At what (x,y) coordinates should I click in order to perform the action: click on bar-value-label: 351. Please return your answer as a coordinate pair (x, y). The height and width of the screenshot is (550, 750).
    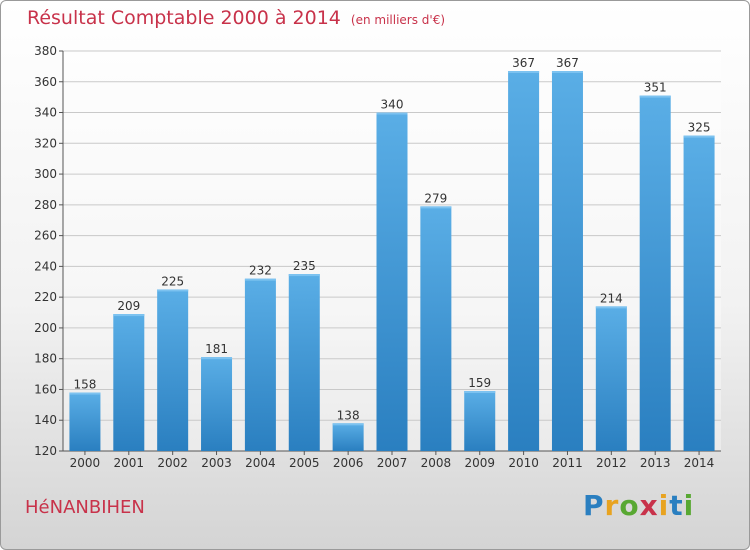
    Looking at the image, I should click on (655, 88).